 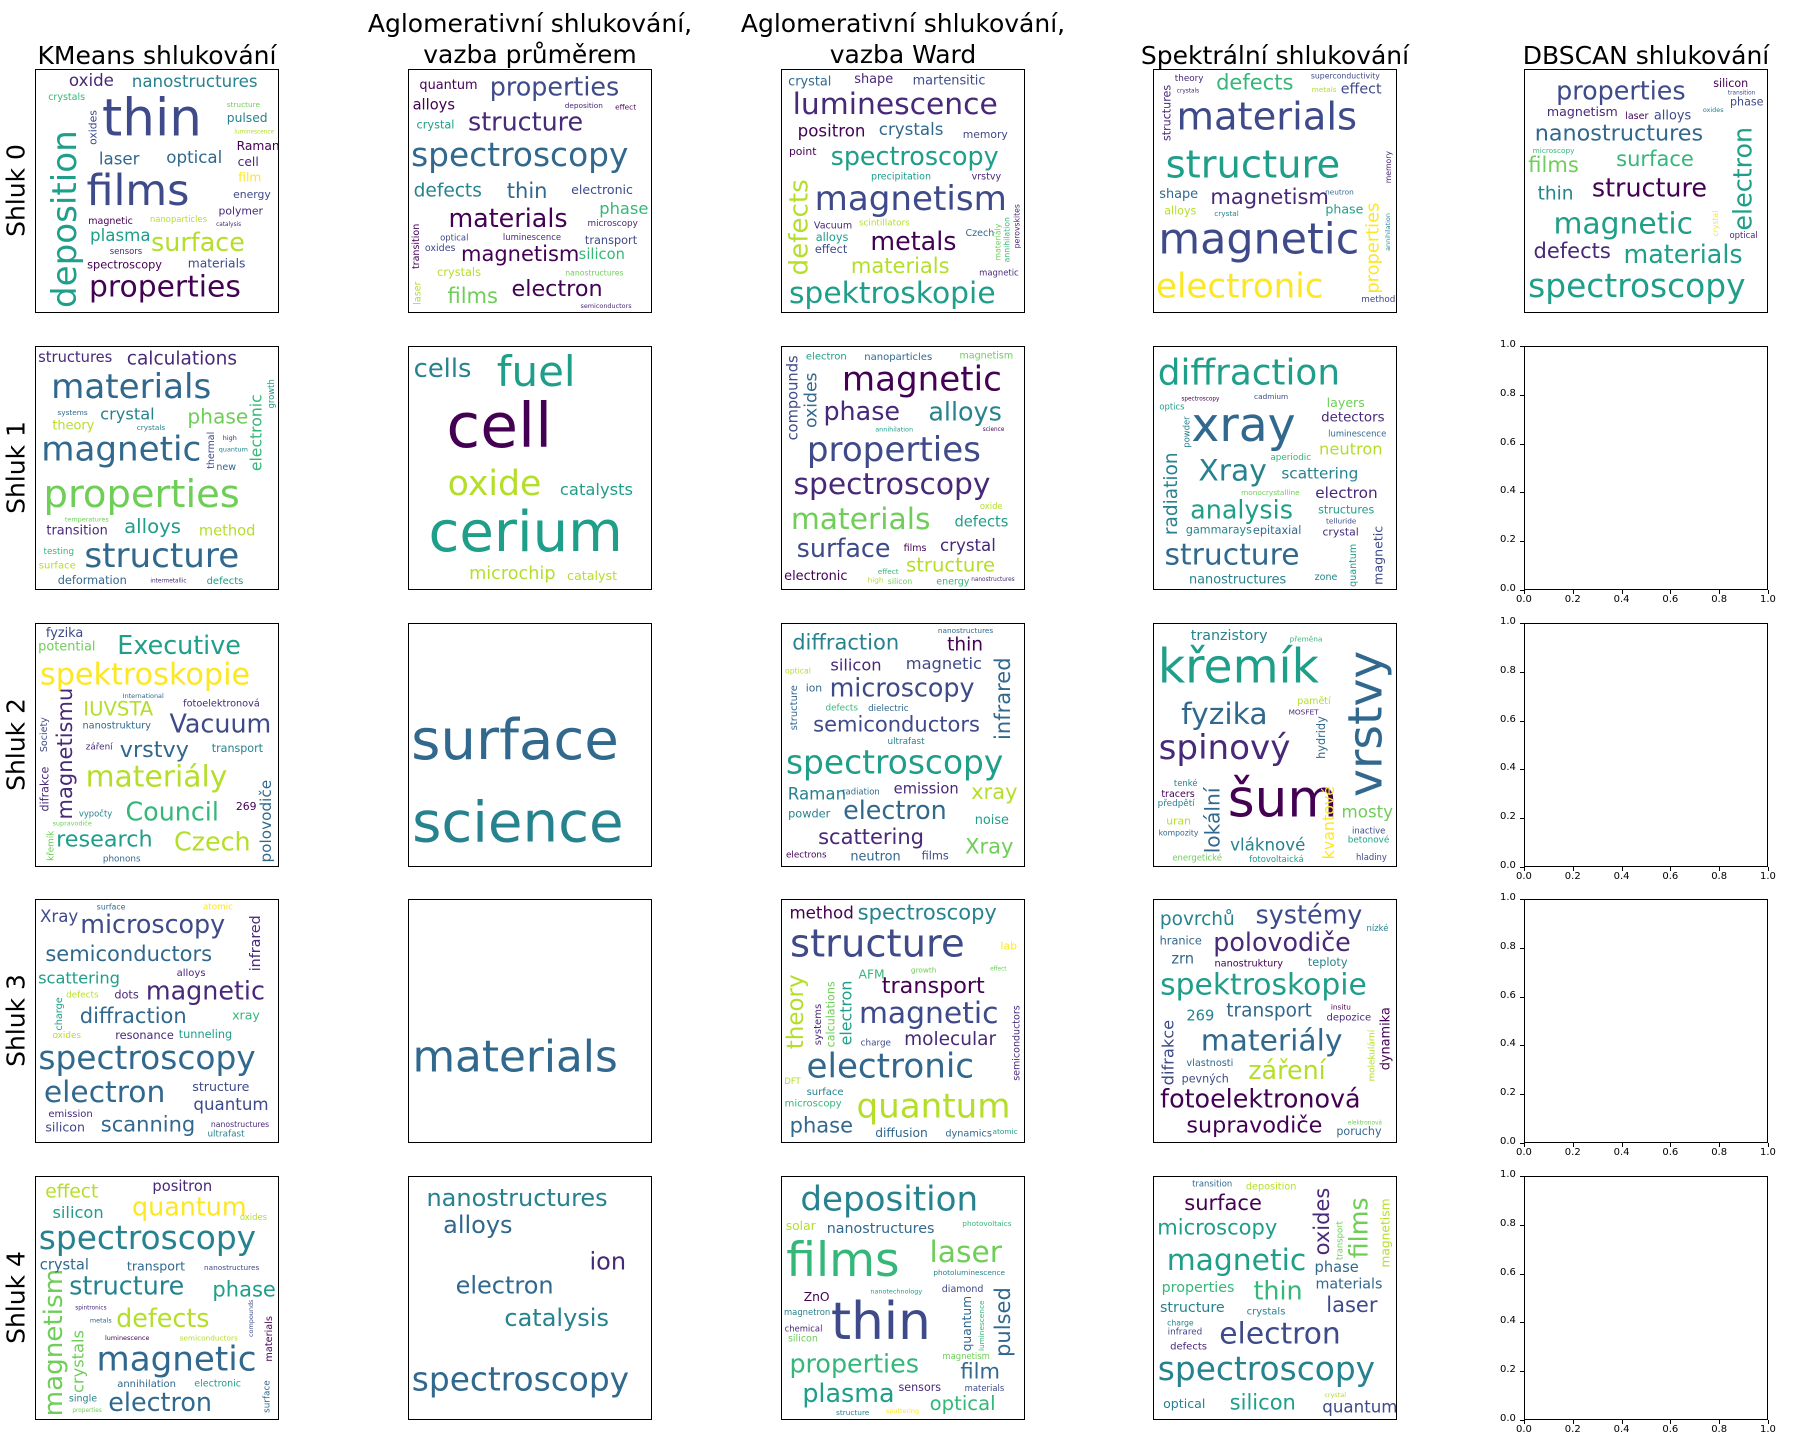 What do you see at coordinates (217, 417) in the screenshot?
I see `word-4: phase` at bounding box center [217, 417].